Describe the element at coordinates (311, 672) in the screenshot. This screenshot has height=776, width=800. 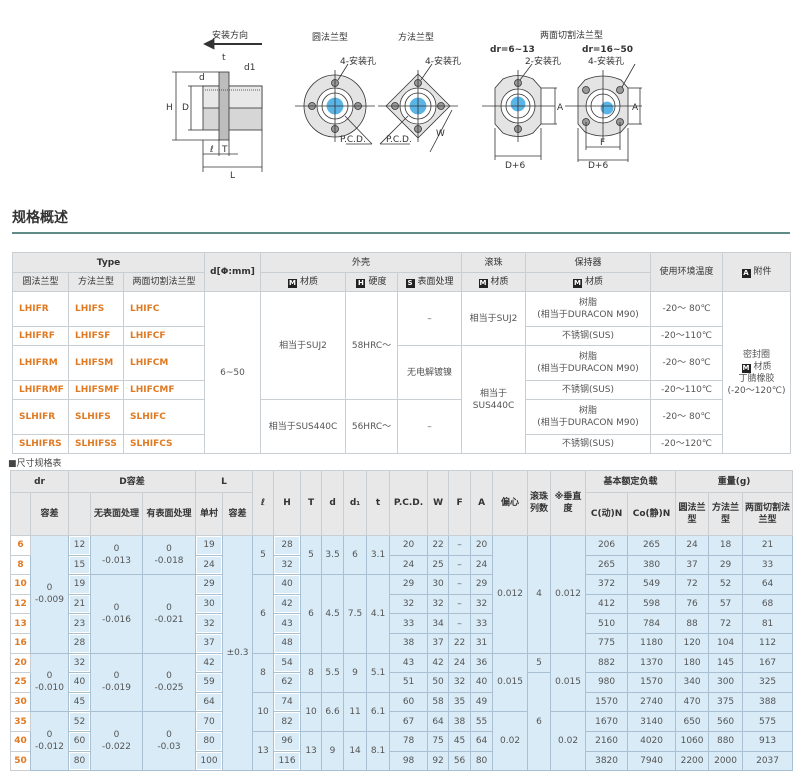
I see `T-value: 8` at that location.